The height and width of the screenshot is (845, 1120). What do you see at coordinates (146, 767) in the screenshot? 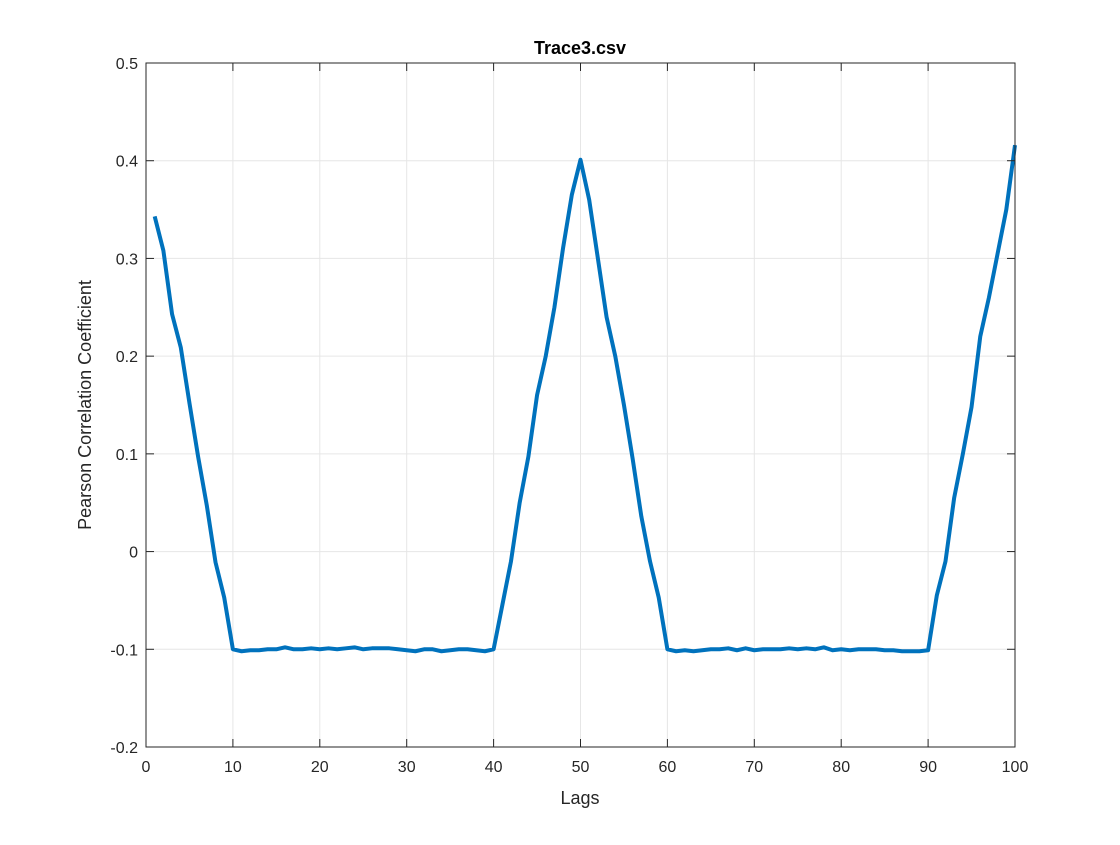
I see `x-tick-label: 0` at bounding box center [146, 767].